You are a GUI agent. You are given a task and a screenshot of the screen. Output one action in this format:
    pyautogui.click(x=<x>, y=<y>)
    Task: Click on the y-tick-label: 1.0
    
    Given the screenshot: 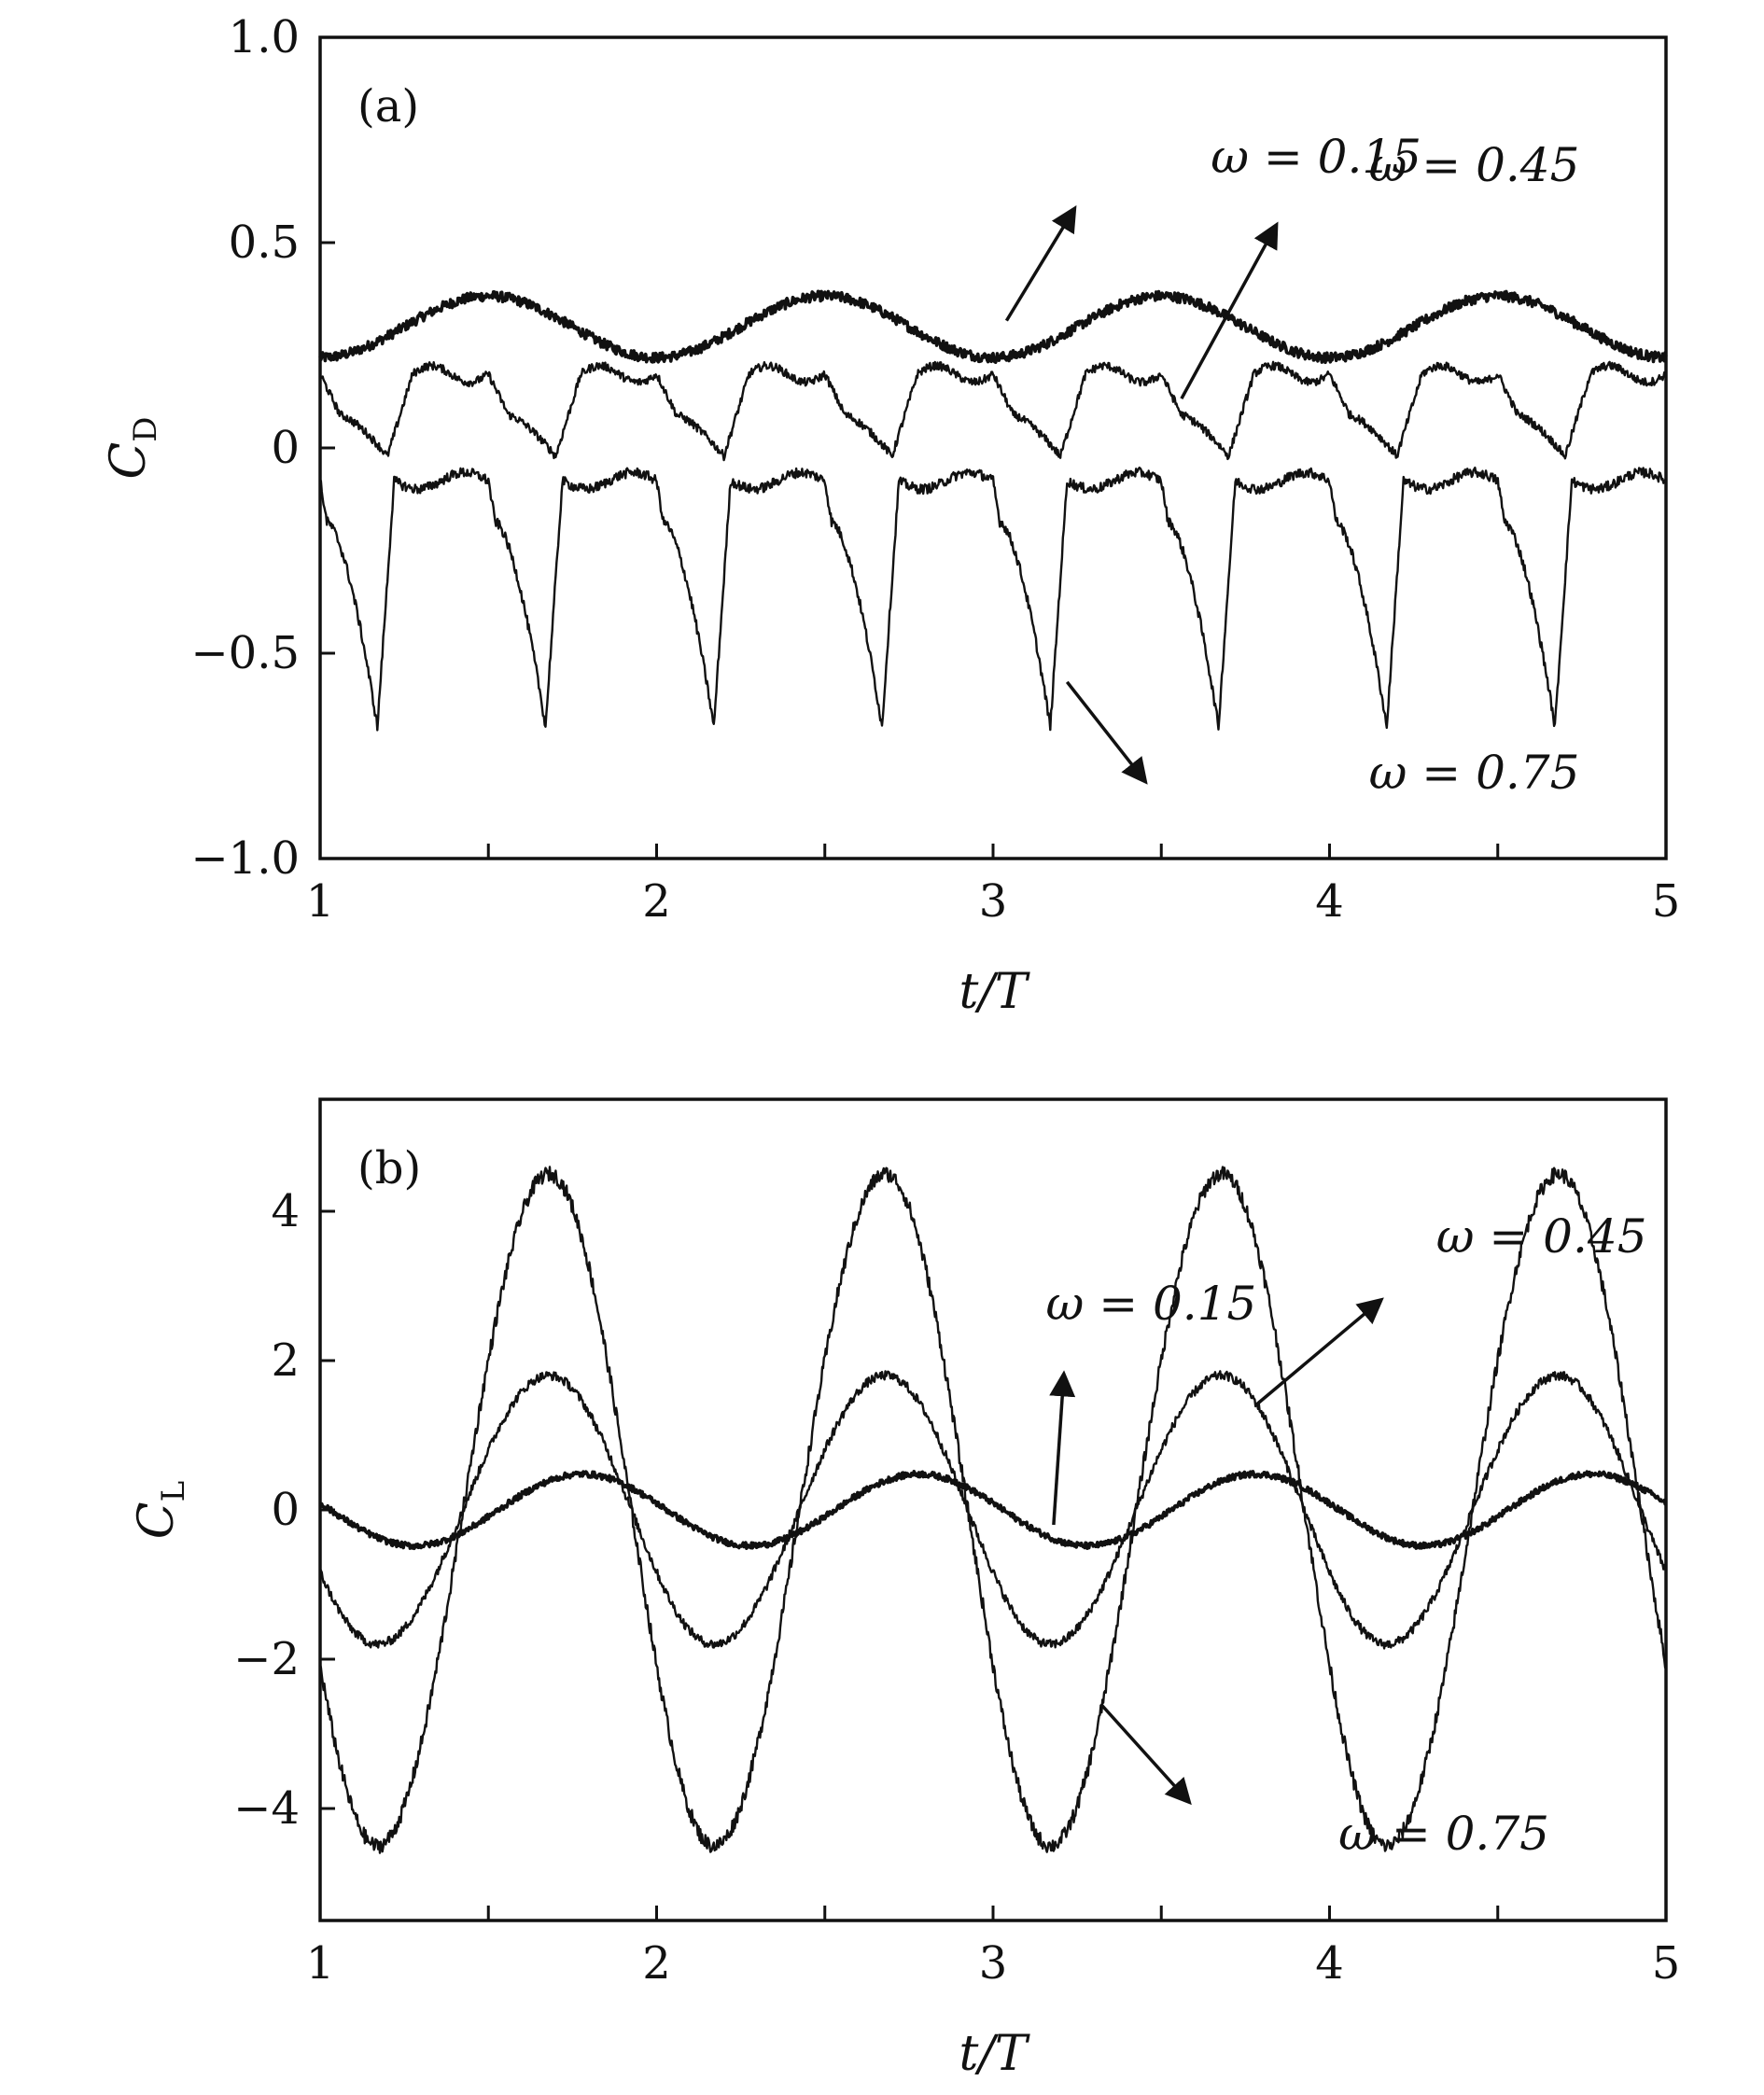 What is the action you would take?
    pyautogui.click(x=264, y=37)
    